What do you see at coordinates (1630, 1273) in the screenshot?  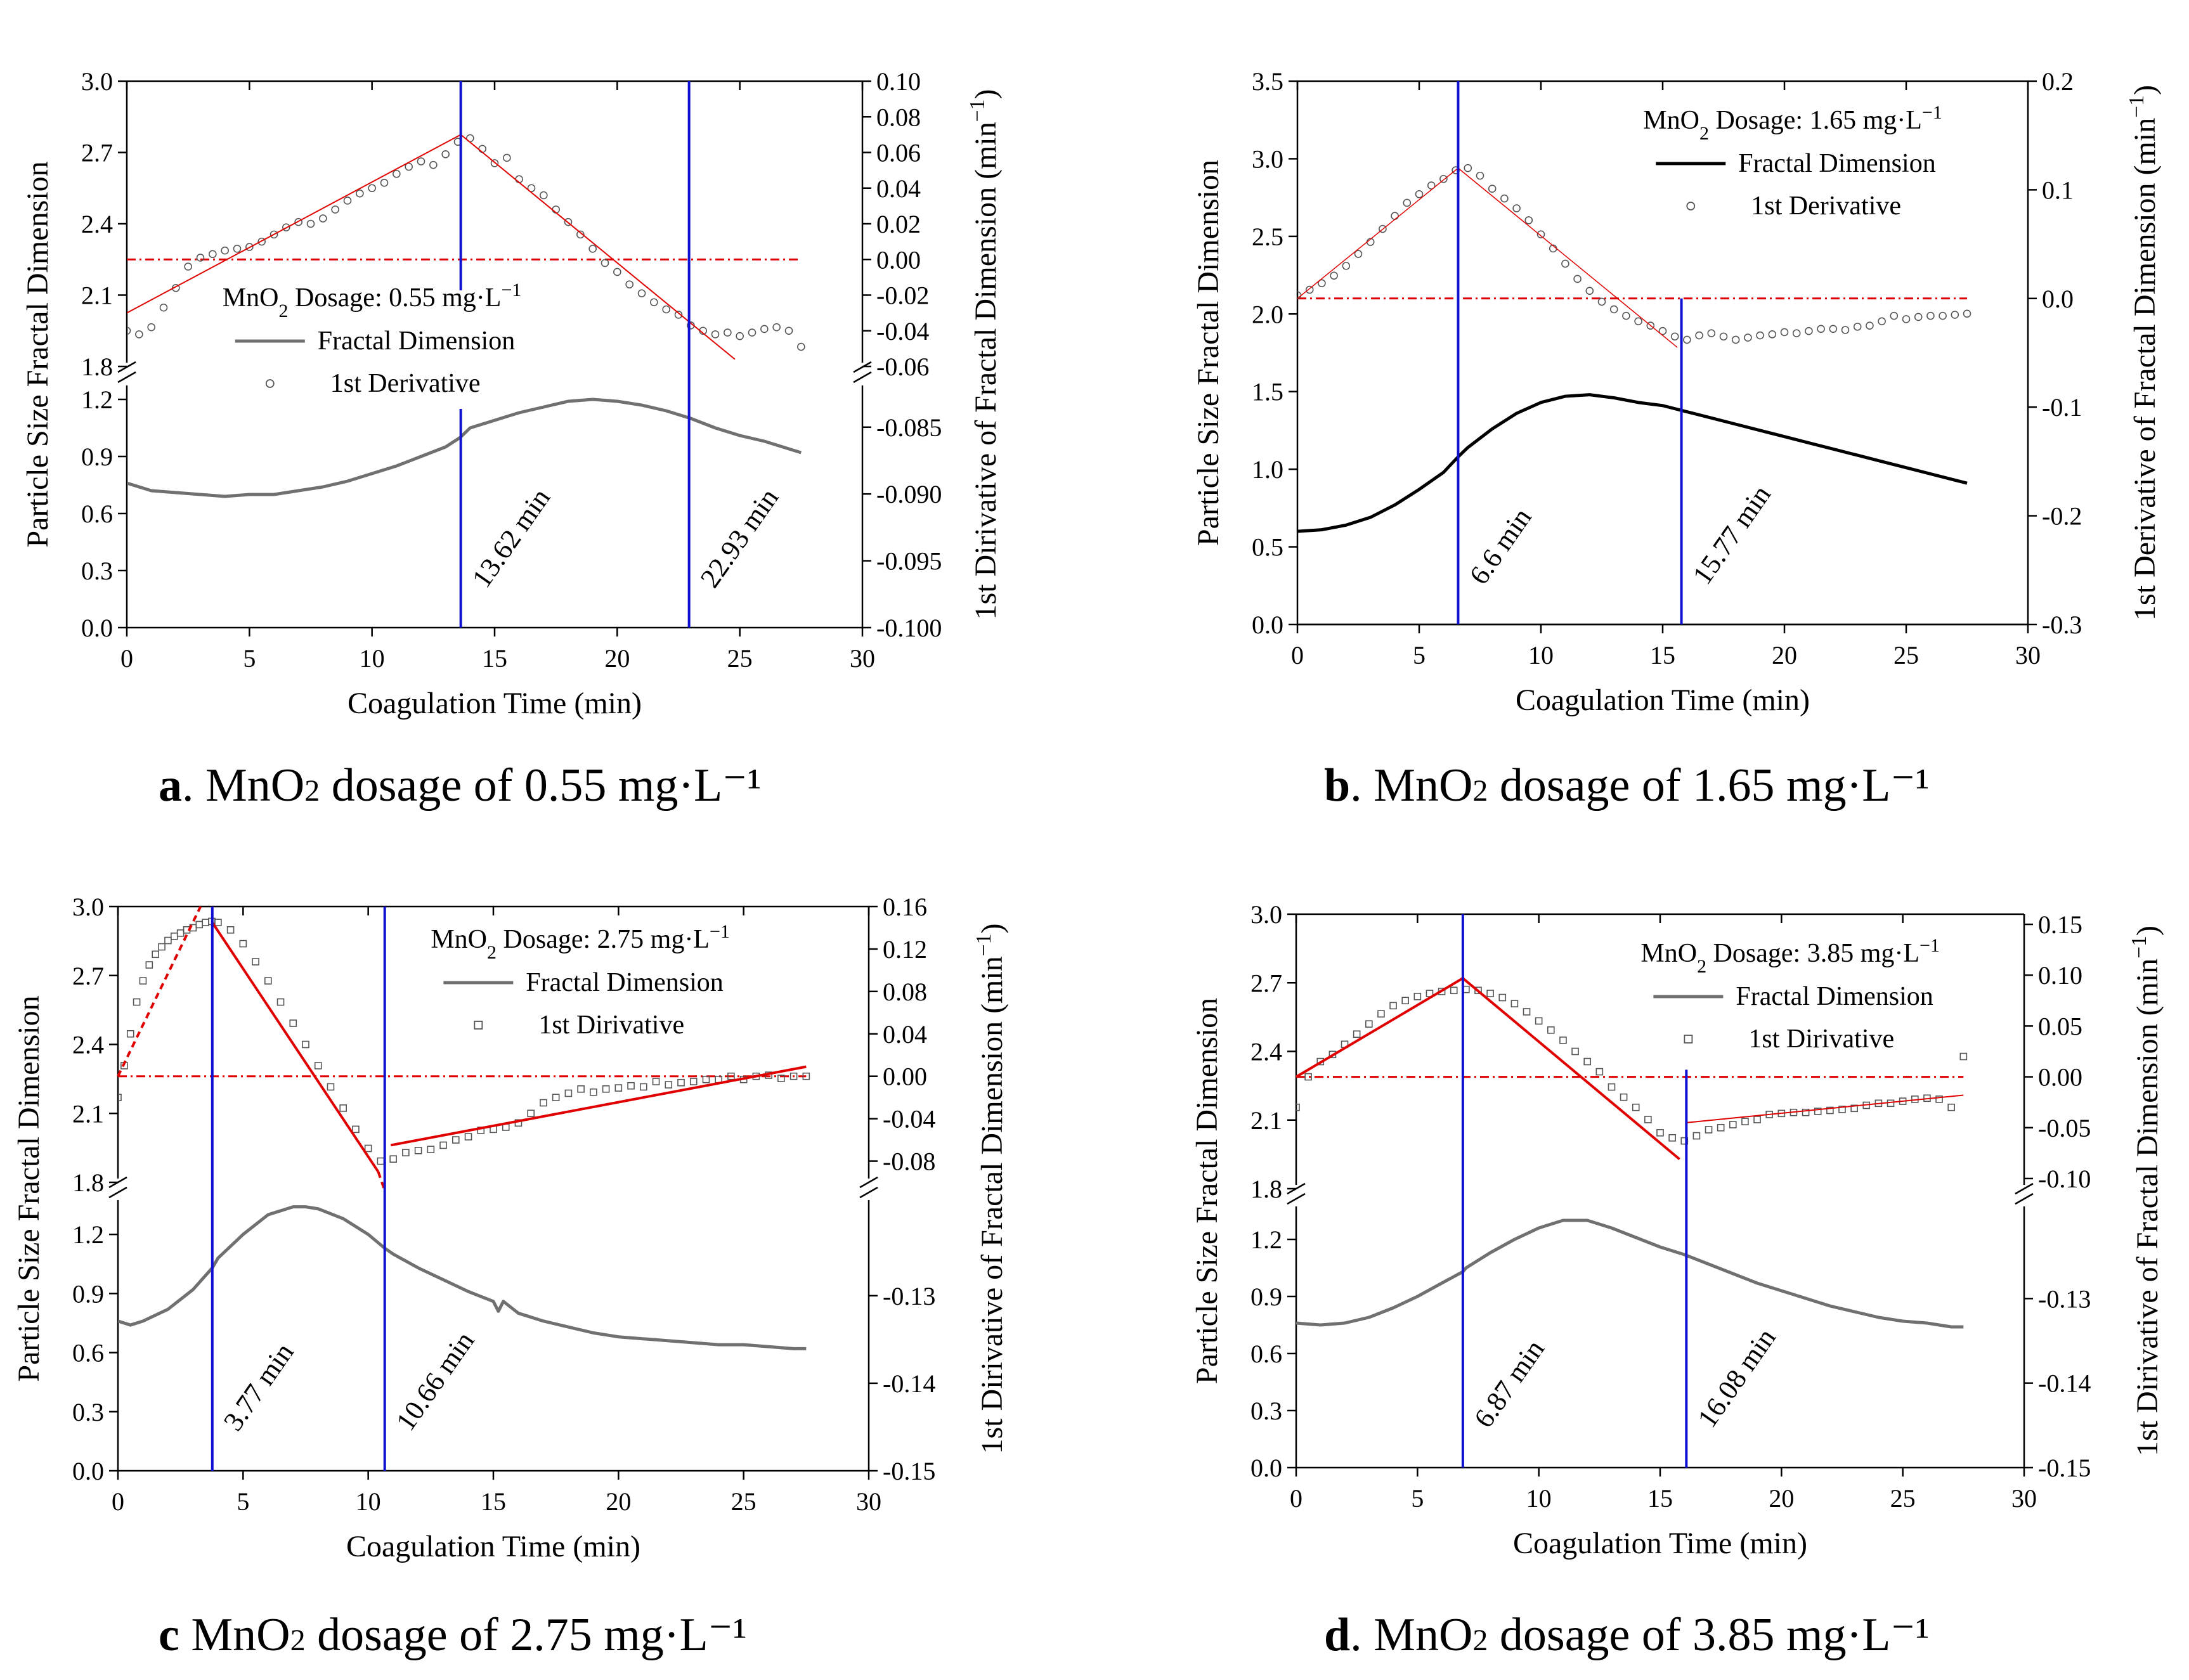 I see `fractal-dimension-line` at bounding box center [1630, 1273].